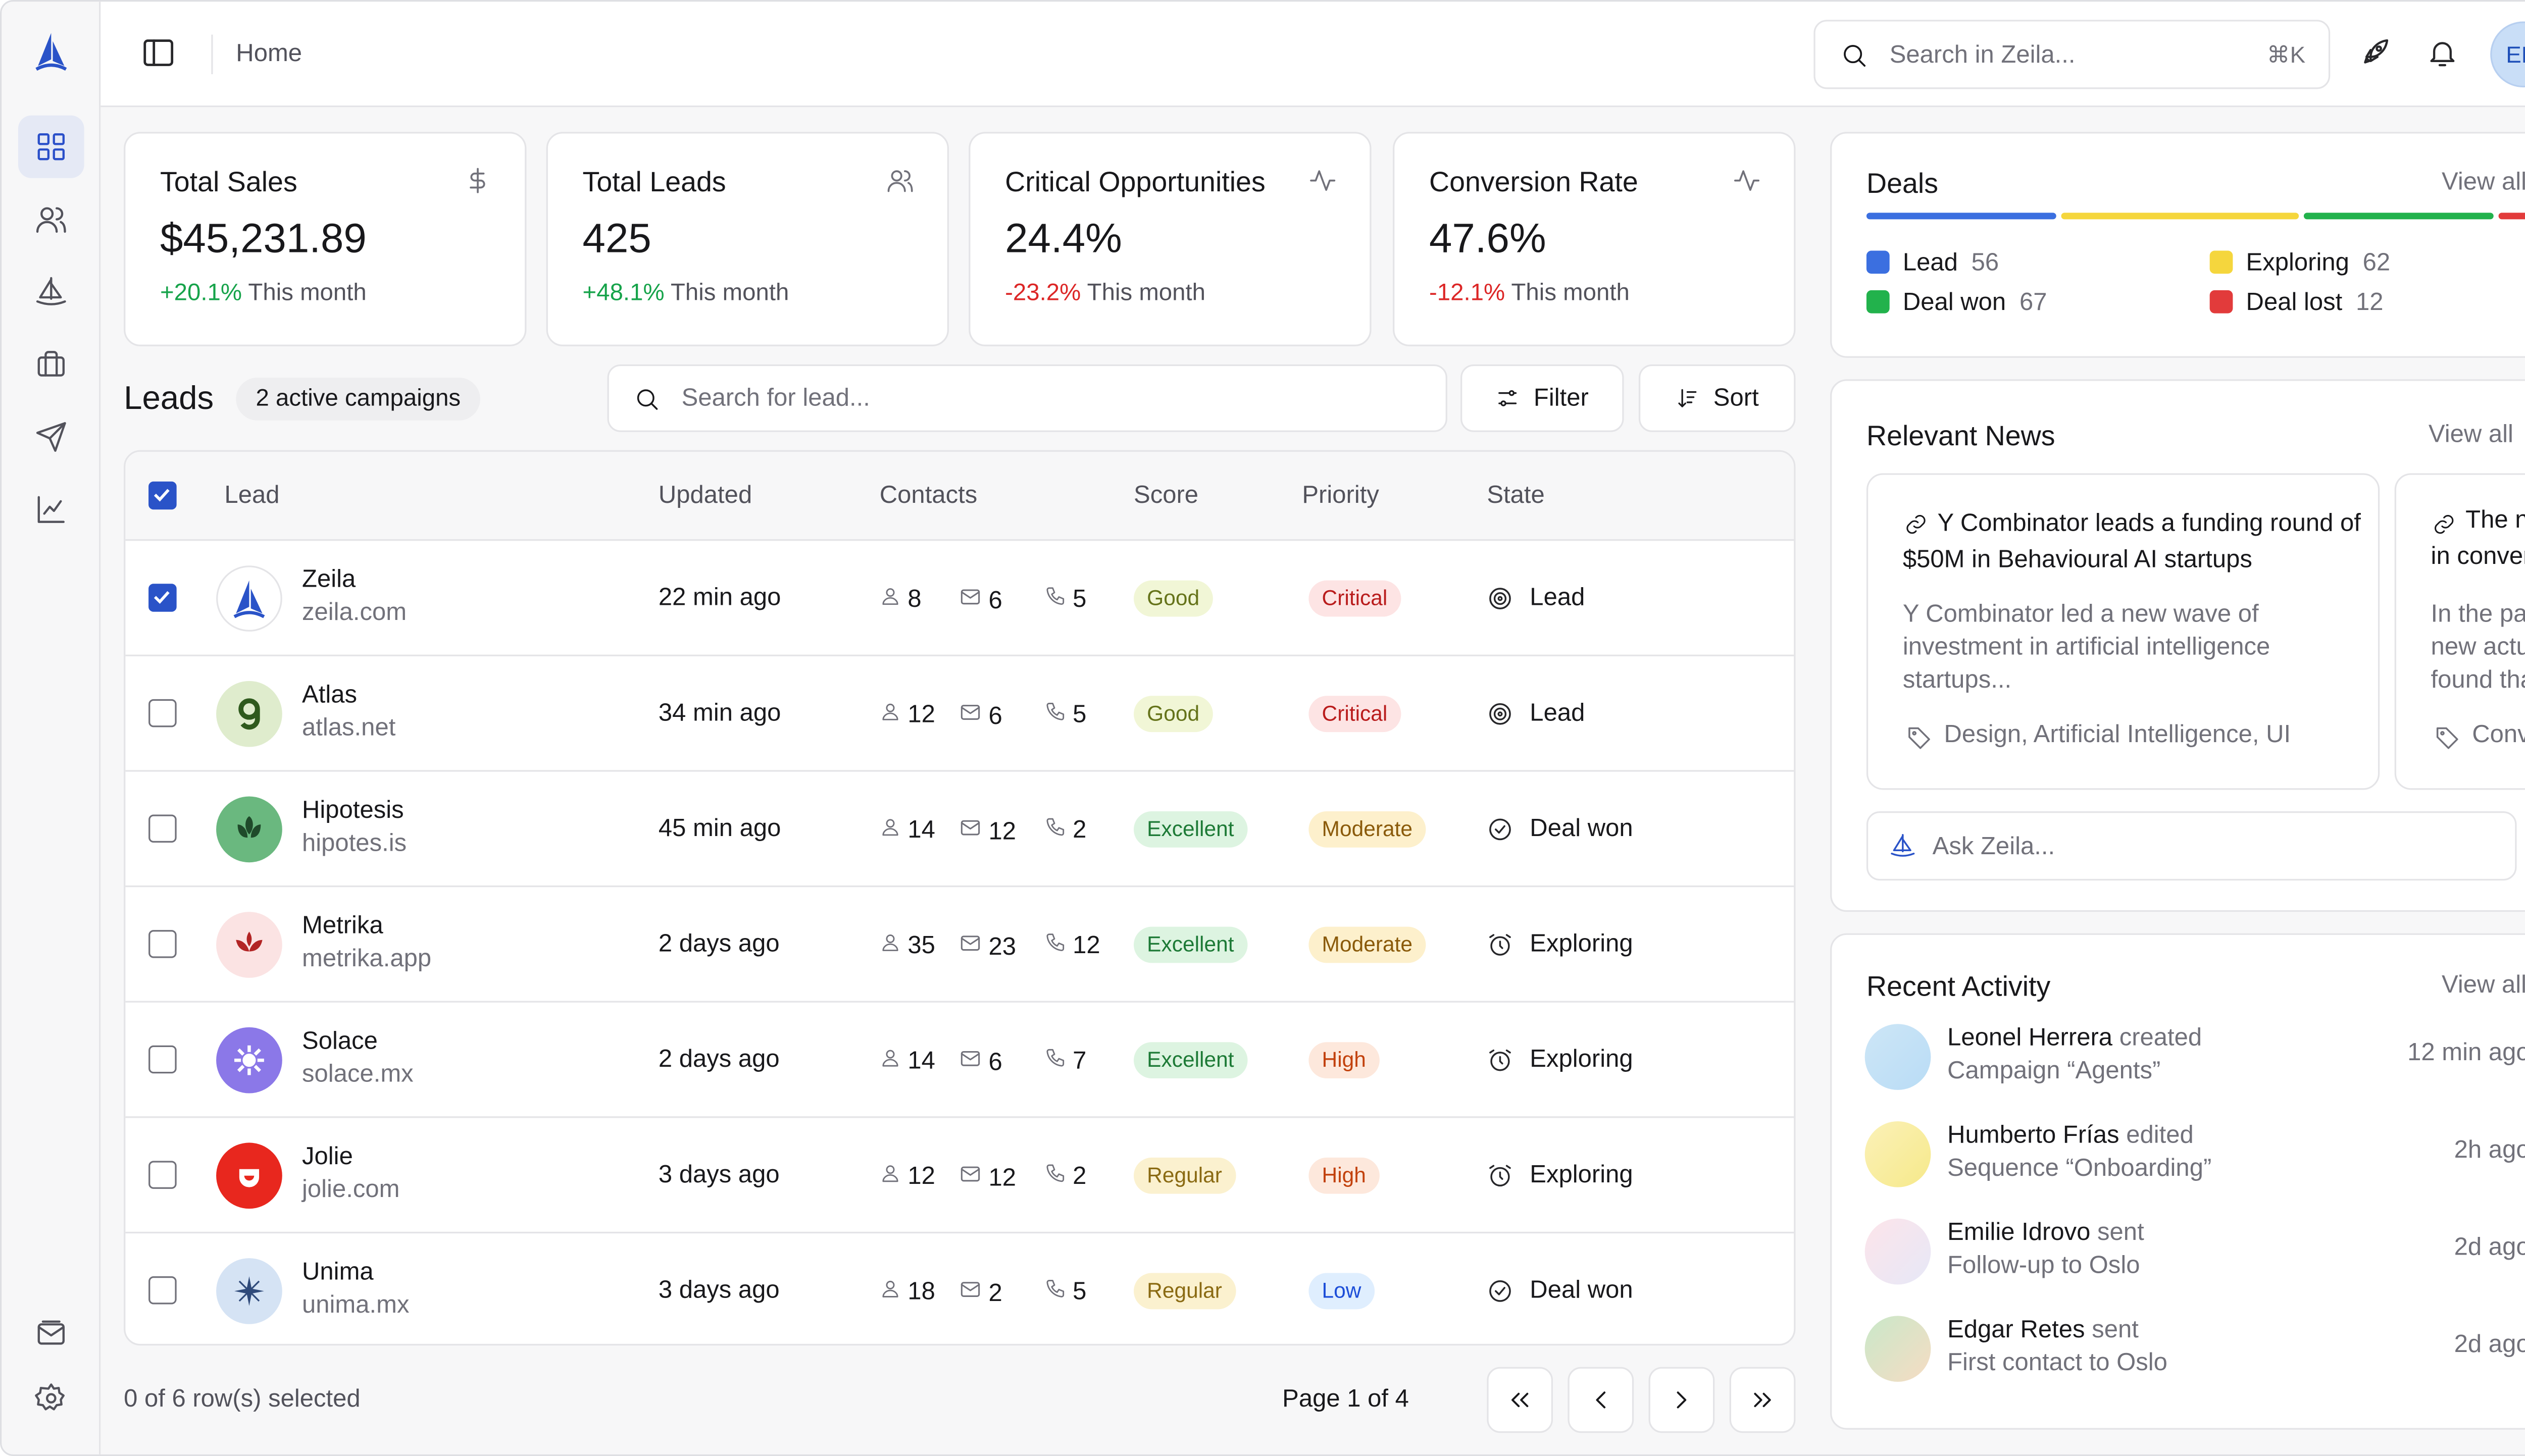 This screenshot has width=2525, height=1456. Describe the element at coordinates (51, 509) in the screenshot. I see `sidebar-item-analytics` at that location.